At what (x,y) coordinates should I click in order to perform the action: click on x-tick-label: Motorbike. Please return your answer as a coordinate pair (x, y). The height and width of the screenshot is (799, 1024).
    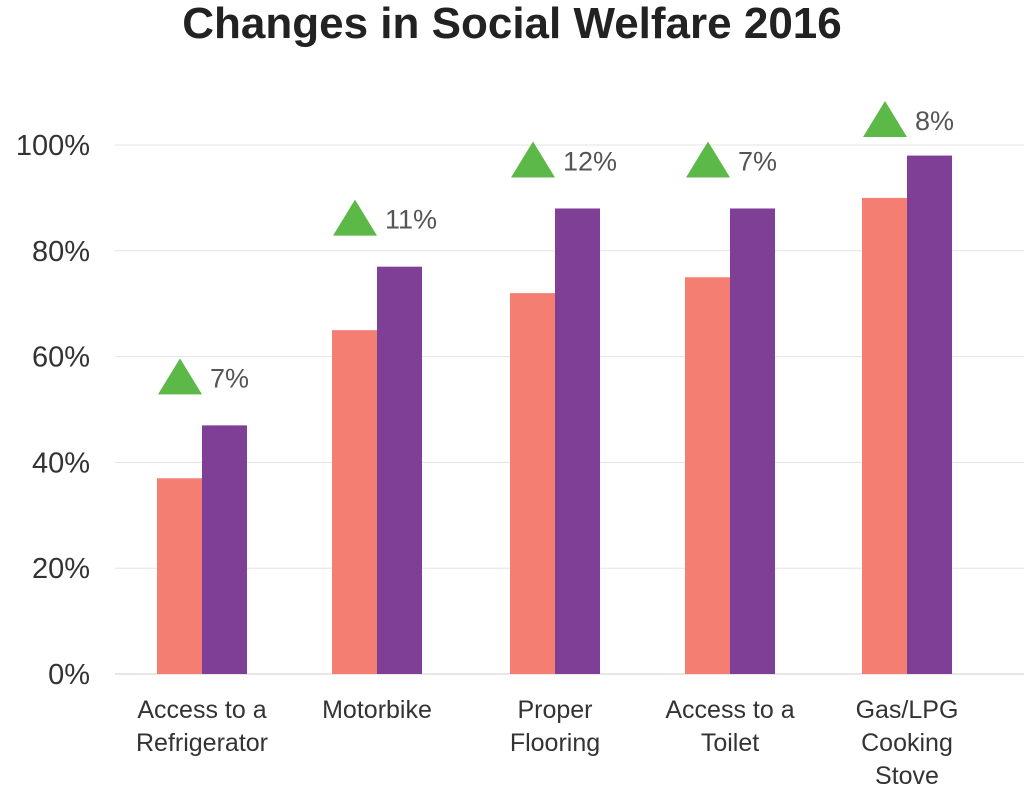
    Looking at the image, I should click on (377, 710).